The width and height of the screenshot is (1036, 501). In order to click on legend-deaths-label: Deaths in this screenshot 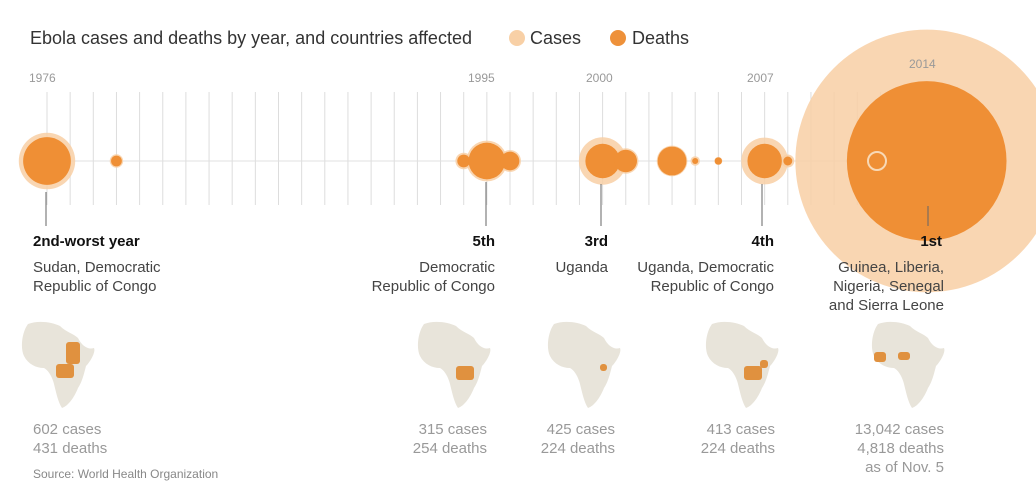, I will do `click(661, 38)`.